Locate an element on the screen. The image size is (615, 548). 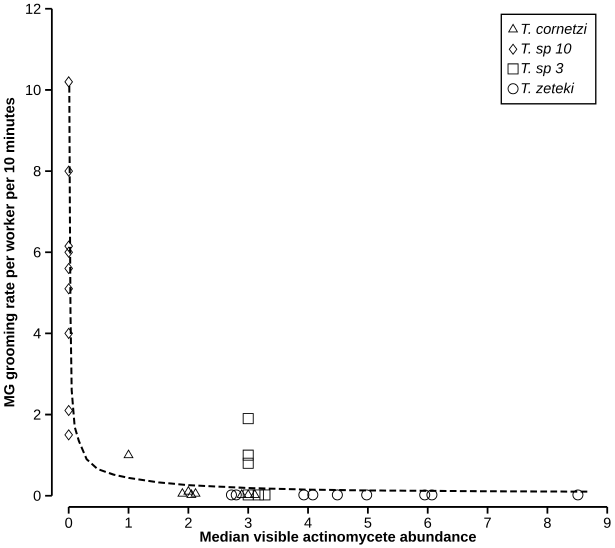
x-tick-label: 1 is located at coordinates (129, 522).